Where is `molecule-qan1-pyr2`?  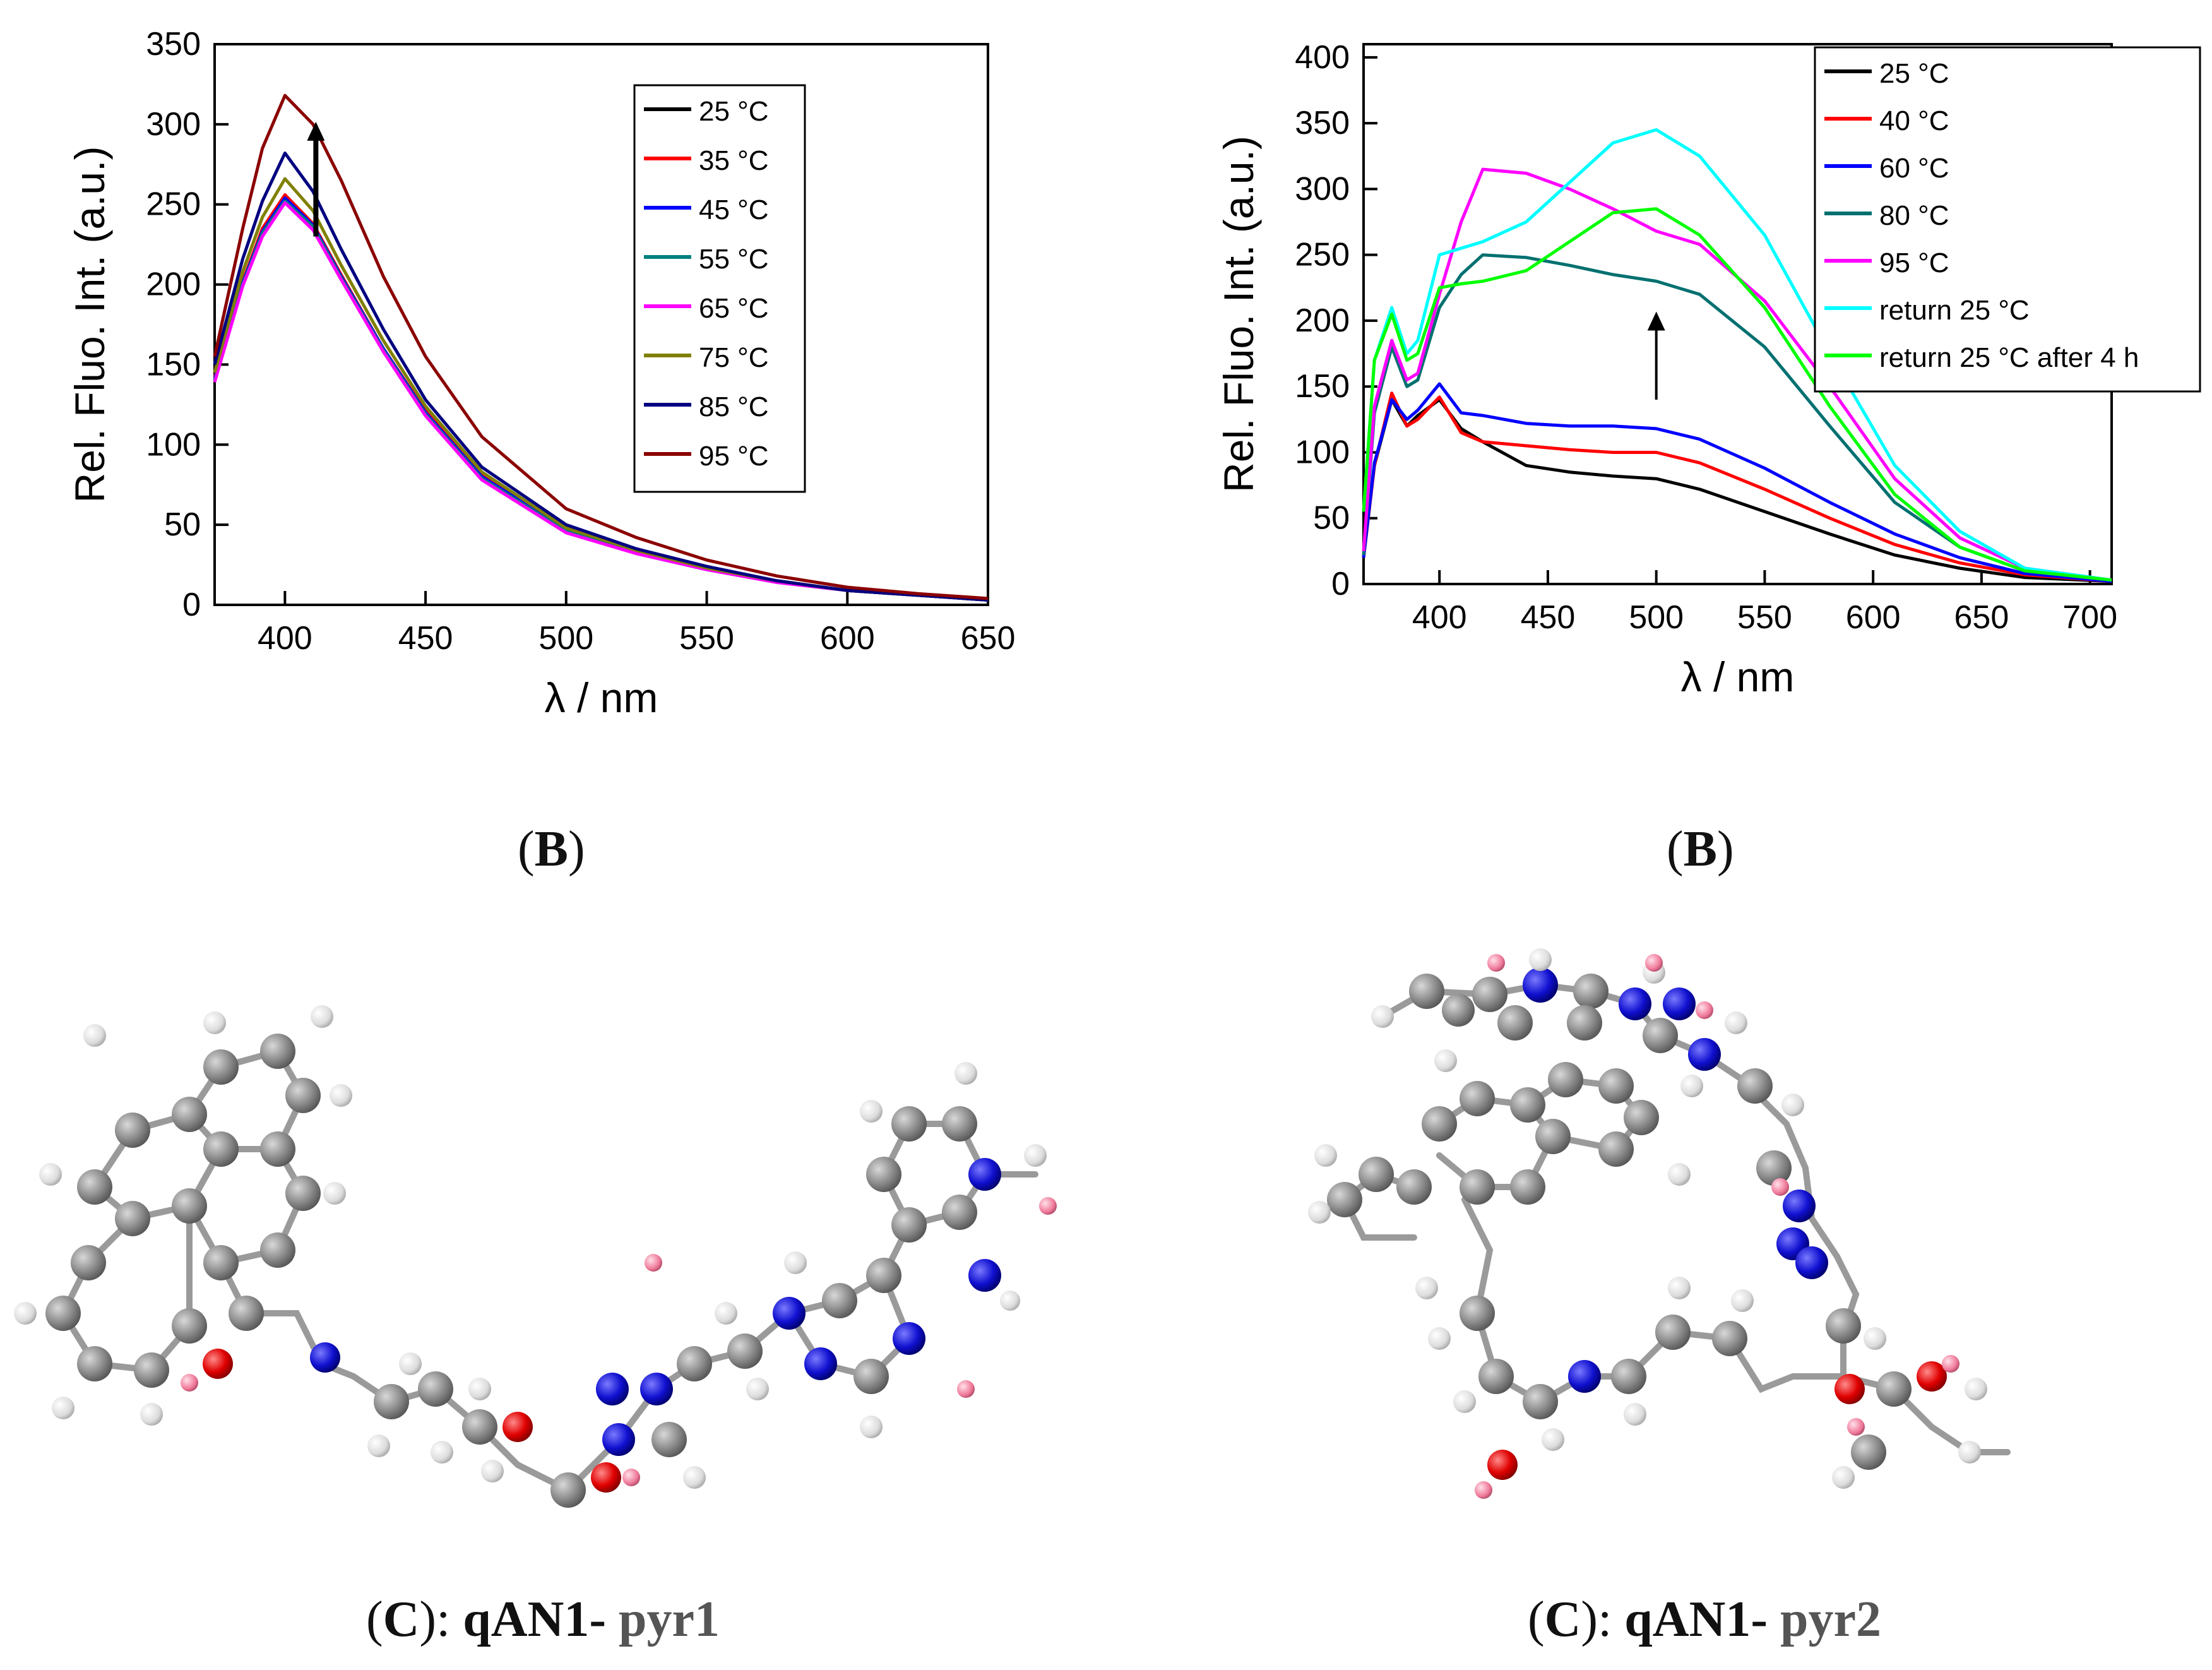
molecule-qan1-pyr2 is located at coordinates (1659, 1224).